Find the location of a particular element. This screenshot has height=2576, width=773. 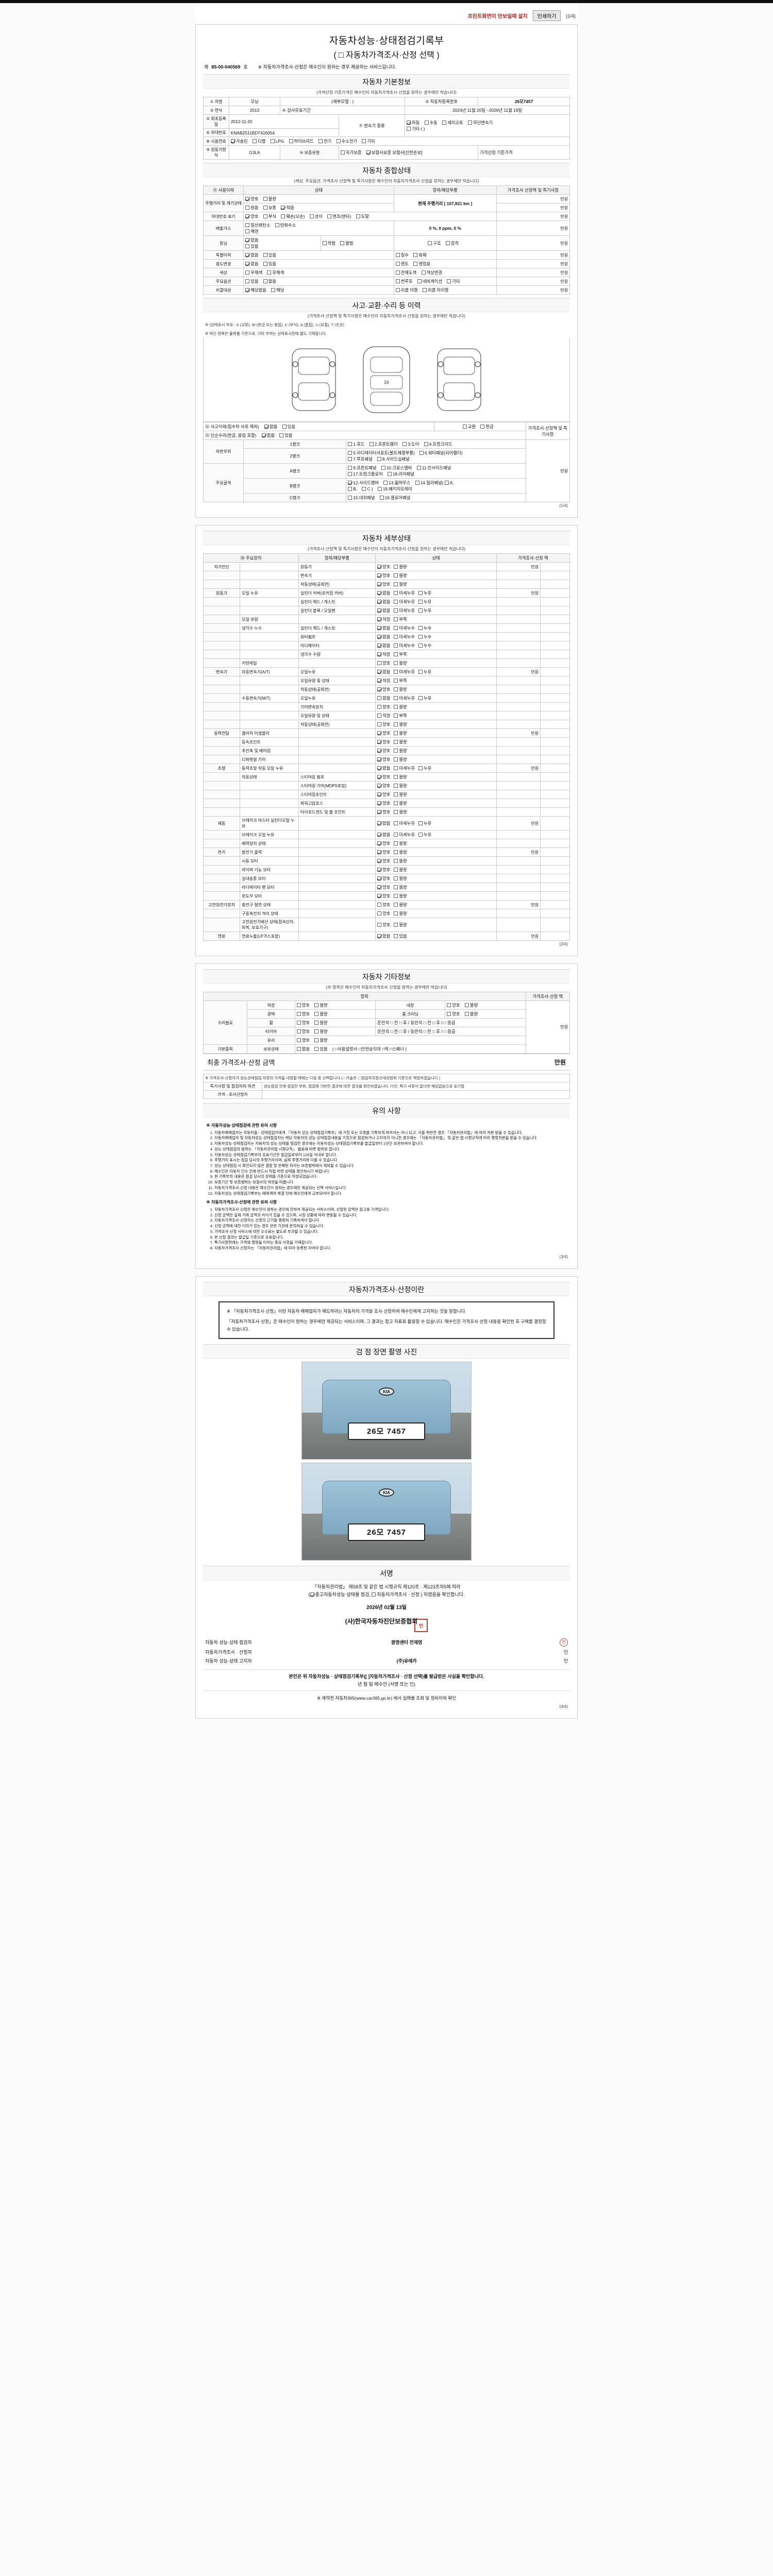

opt-achromatic: 무채색 is located at coordinates (253, 272).